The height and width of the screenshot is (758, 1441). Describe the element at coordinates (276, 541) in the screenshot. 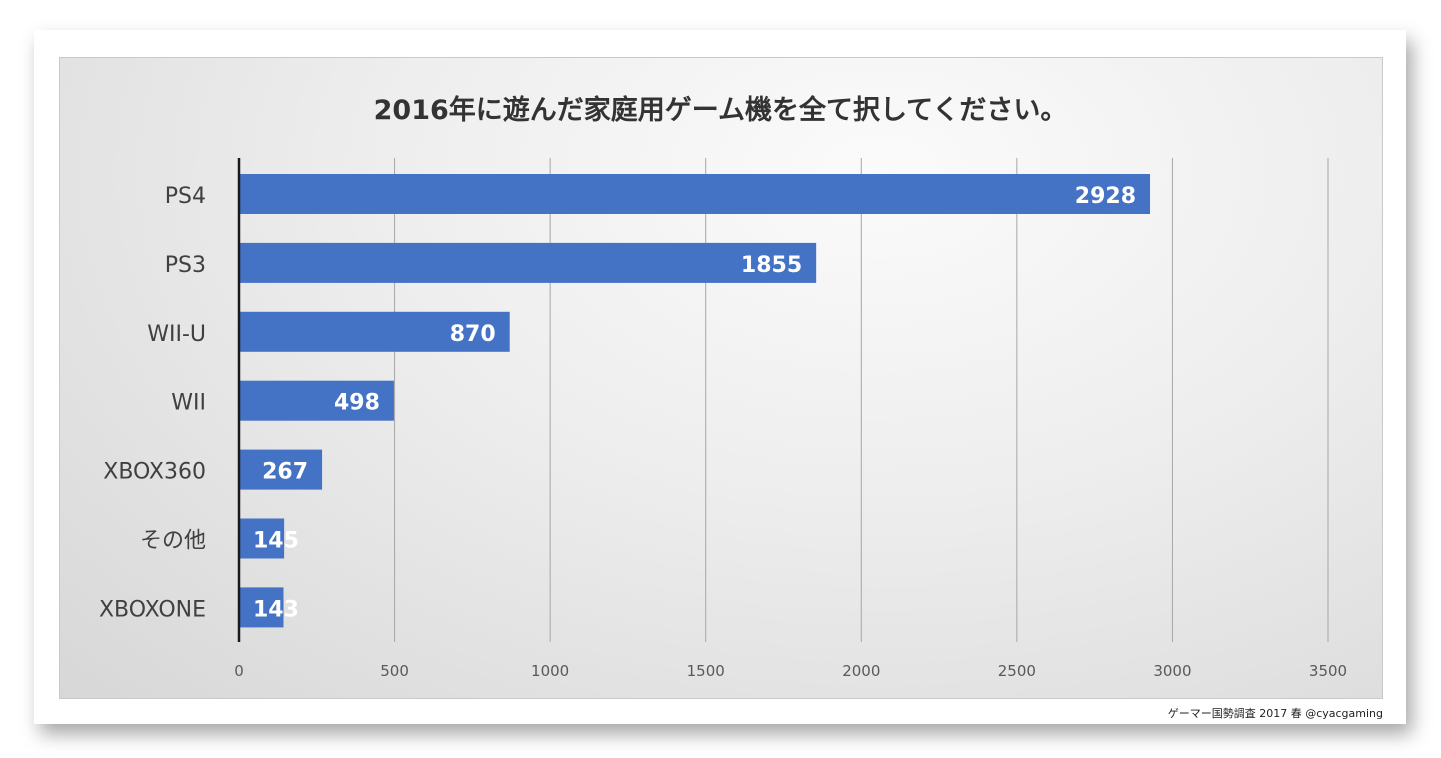

I see `data-label: 145` at that location.